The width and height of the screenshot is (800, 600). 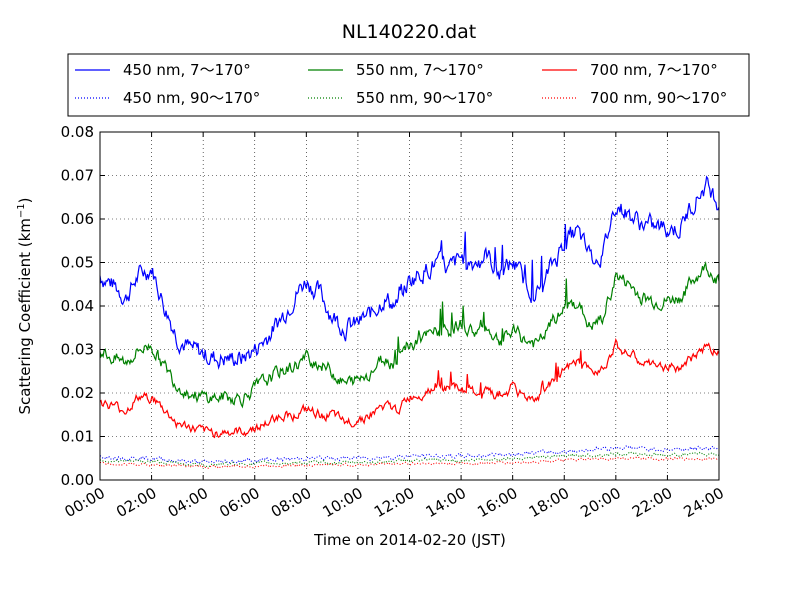 I want to click on y-tick-label: 0.00, so click(x=77, y=480).